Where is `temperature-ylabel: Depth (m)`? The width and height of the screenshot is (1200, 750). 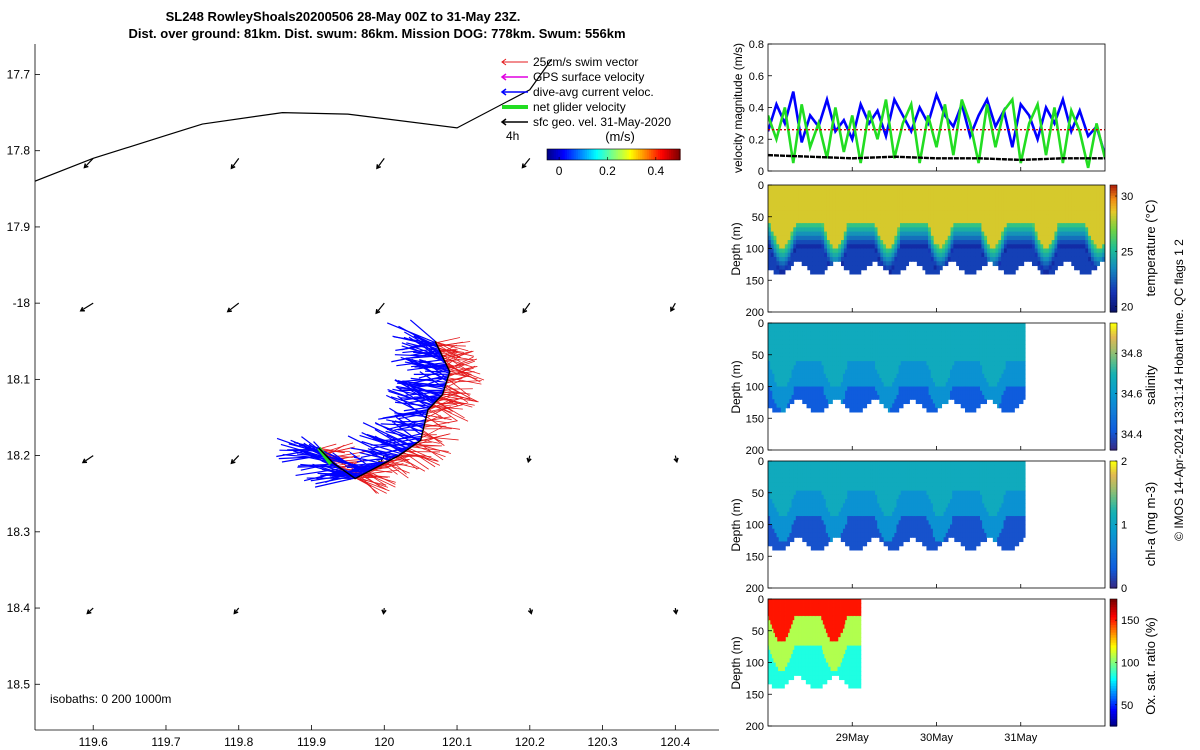
temperature-ylabel: Depth (m) is located at coordinates (736, 248).